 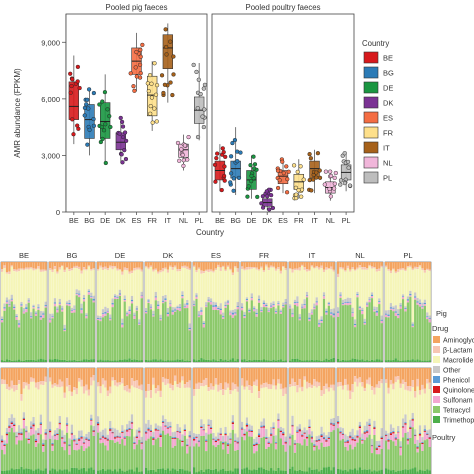 I want to click on y-tick-label: 0, so click(x=58, y=212).